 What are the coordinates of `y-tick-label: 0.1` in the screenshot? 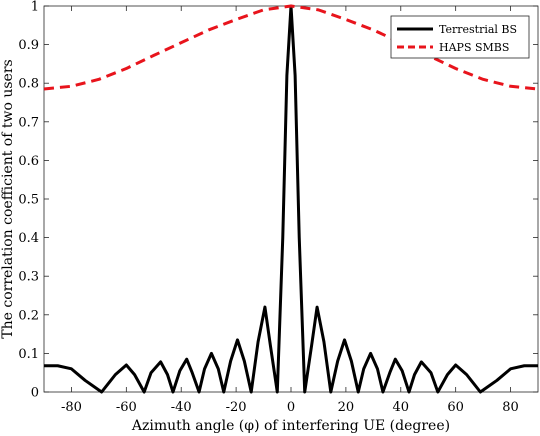 It's located at (28, 354).